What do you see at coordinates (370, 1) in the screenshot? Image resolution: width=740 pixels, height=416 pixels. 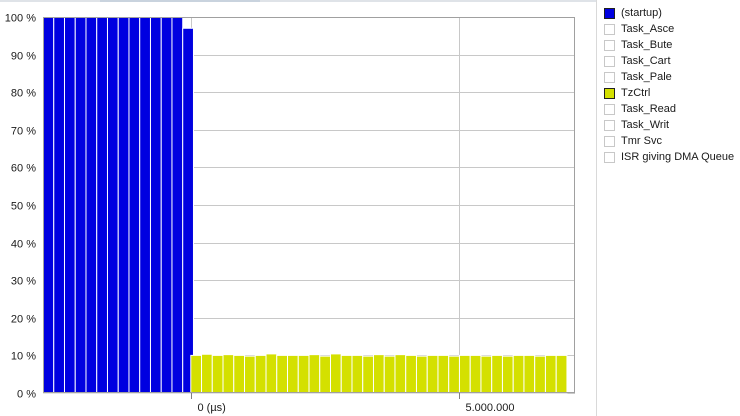 I see `window-top-border` at bounding box center [370, 1].